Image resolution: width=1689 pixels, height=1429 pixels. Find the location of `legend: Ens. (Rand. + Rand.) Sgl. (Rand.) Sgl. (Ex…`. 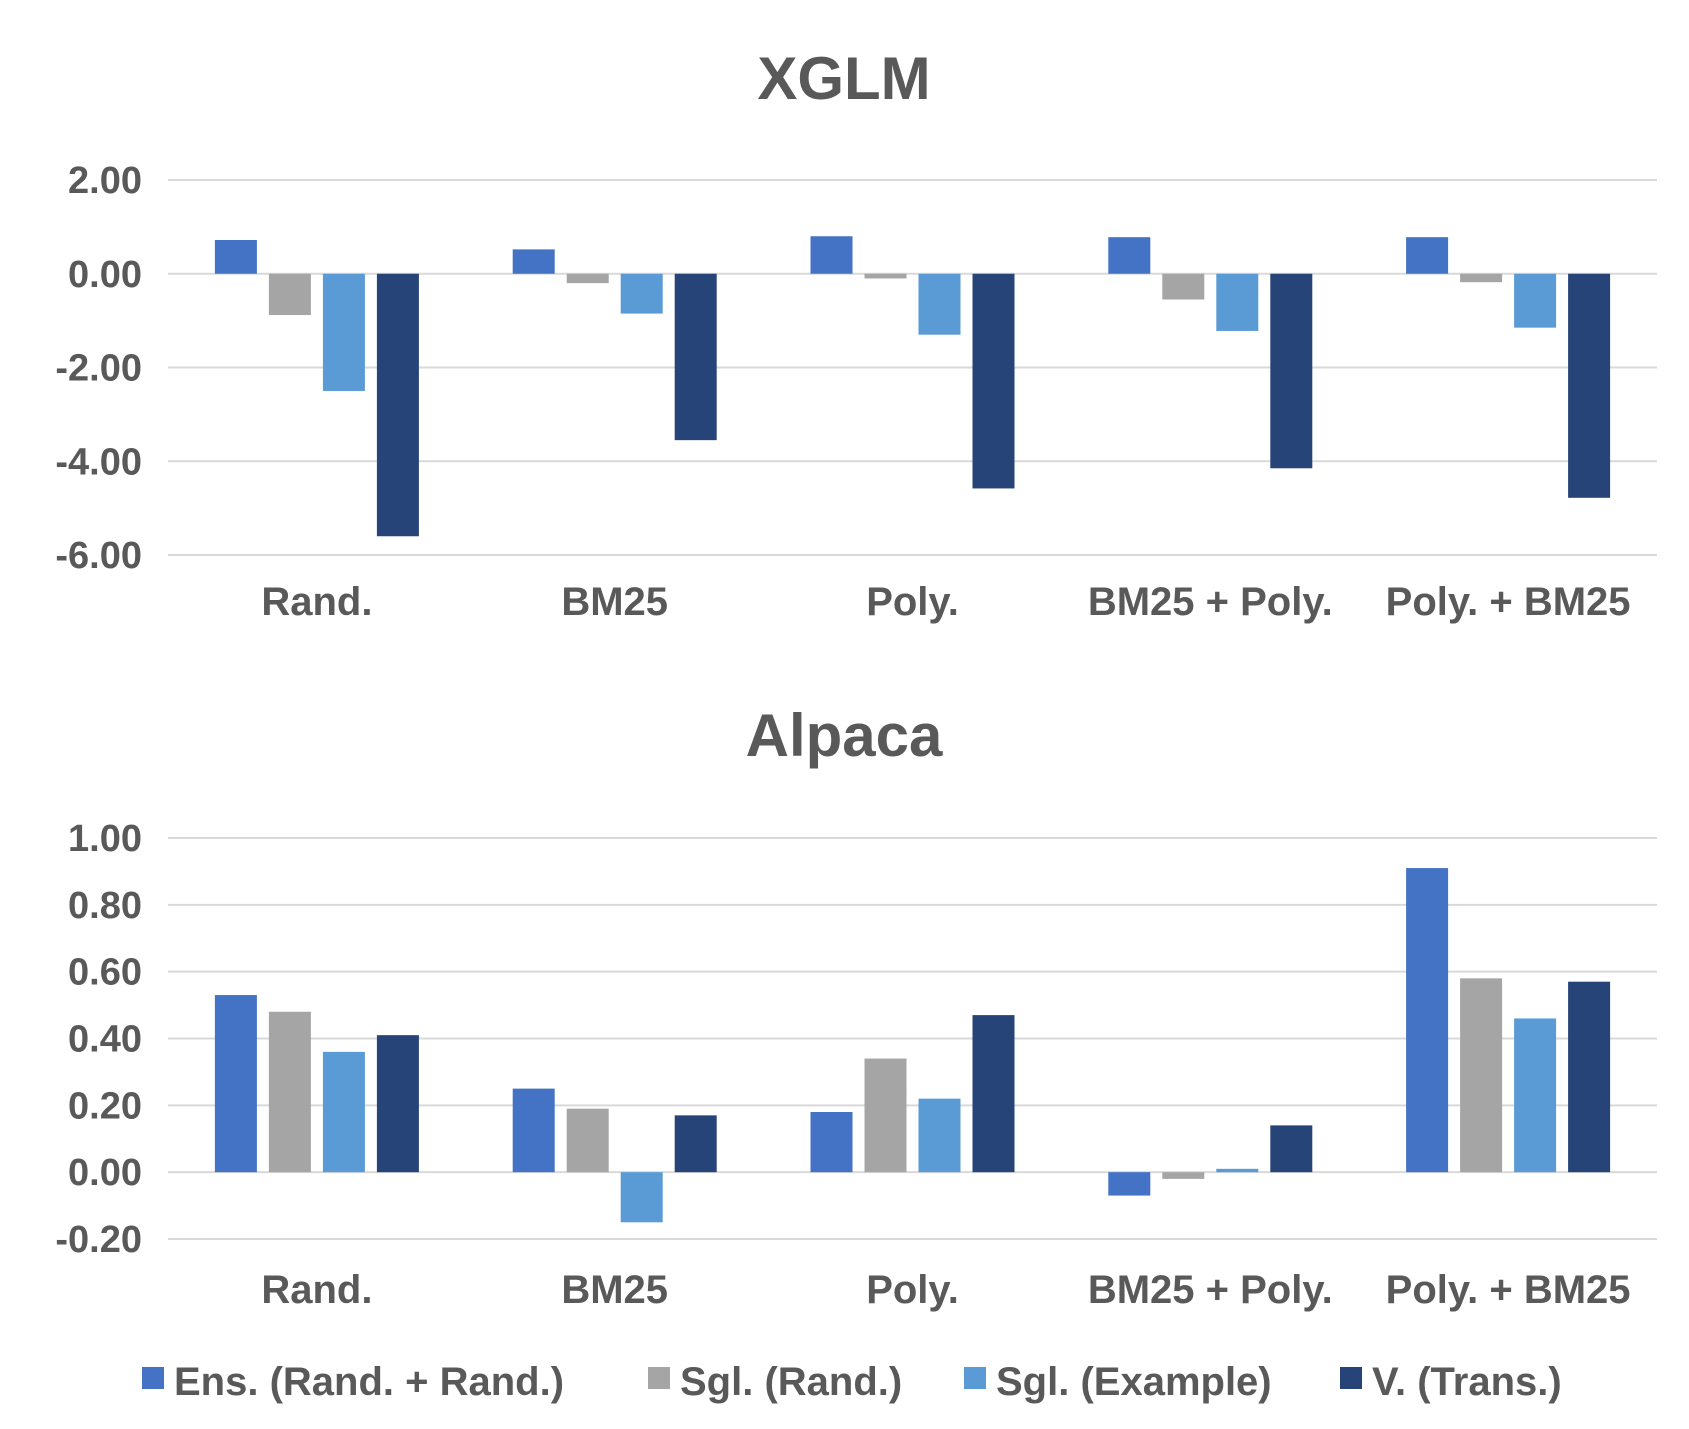

legend: Ens. (Rand. + Rand.) Sgl. (Rand.) Sgl. (Ex… is located at coordinates (852, 1382).